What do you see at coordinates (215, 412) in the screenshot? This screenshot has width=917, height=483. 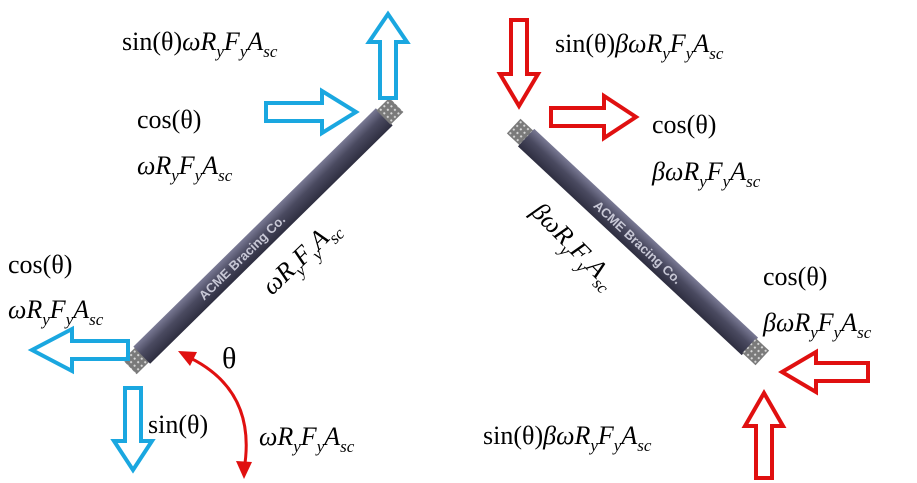 I see `angle-arc` at bounding box center [215, 412].